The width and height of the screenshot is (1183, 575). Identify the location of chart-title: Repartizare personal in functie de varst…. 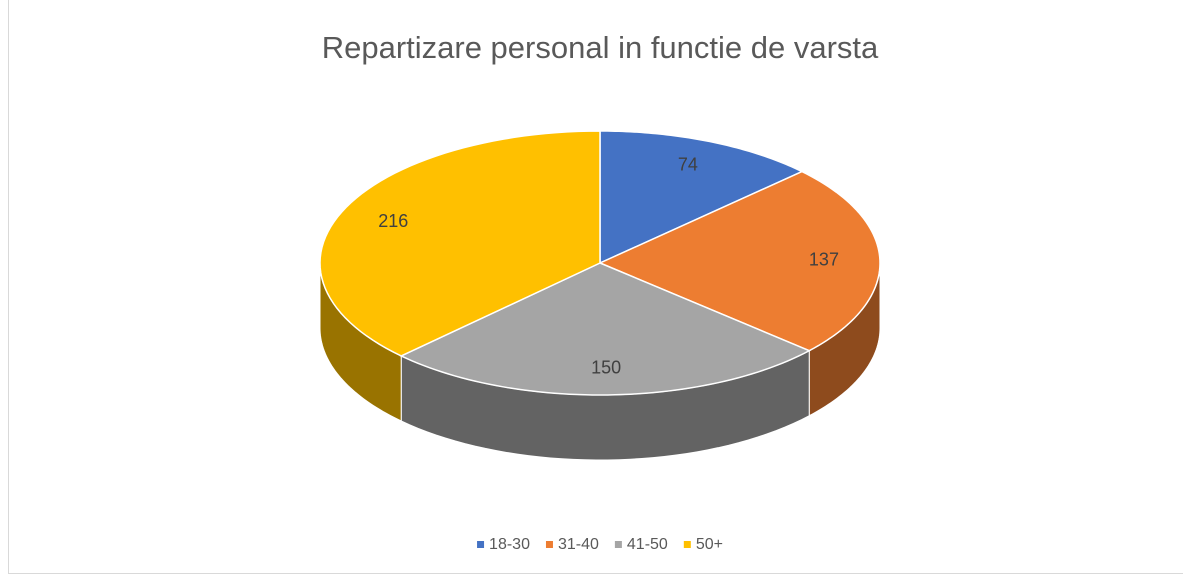
(600, 47).